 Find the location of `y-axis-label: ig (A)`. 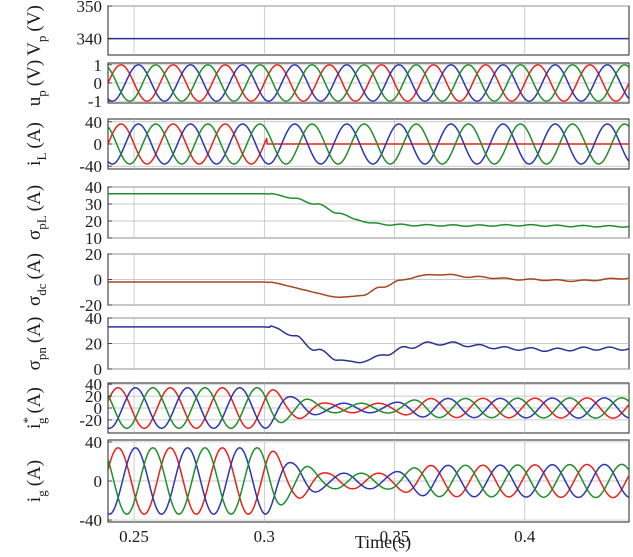

y-axis-label: ig (A) is located at coordinates (36, 481).